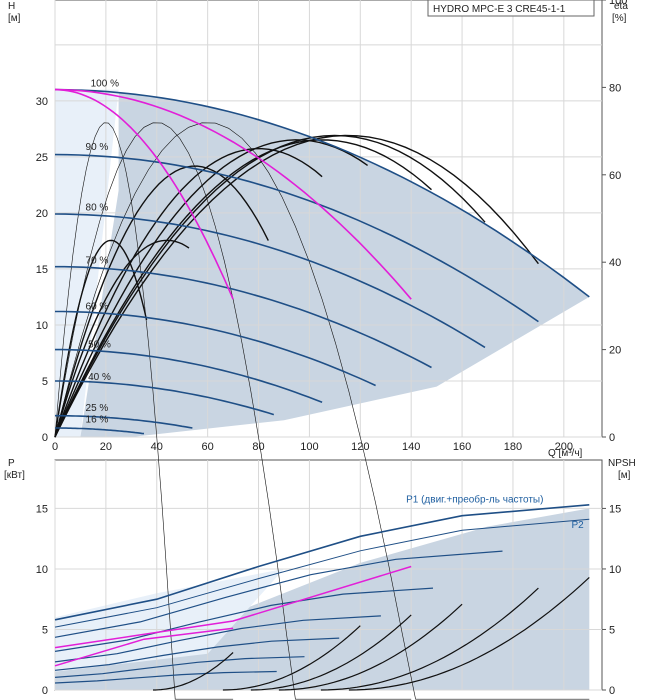 This screenshot has width=658, height=700. Describe the element at coordinates (97, 408) in the screenshot. I see `speed-label: 25 %` at that location.